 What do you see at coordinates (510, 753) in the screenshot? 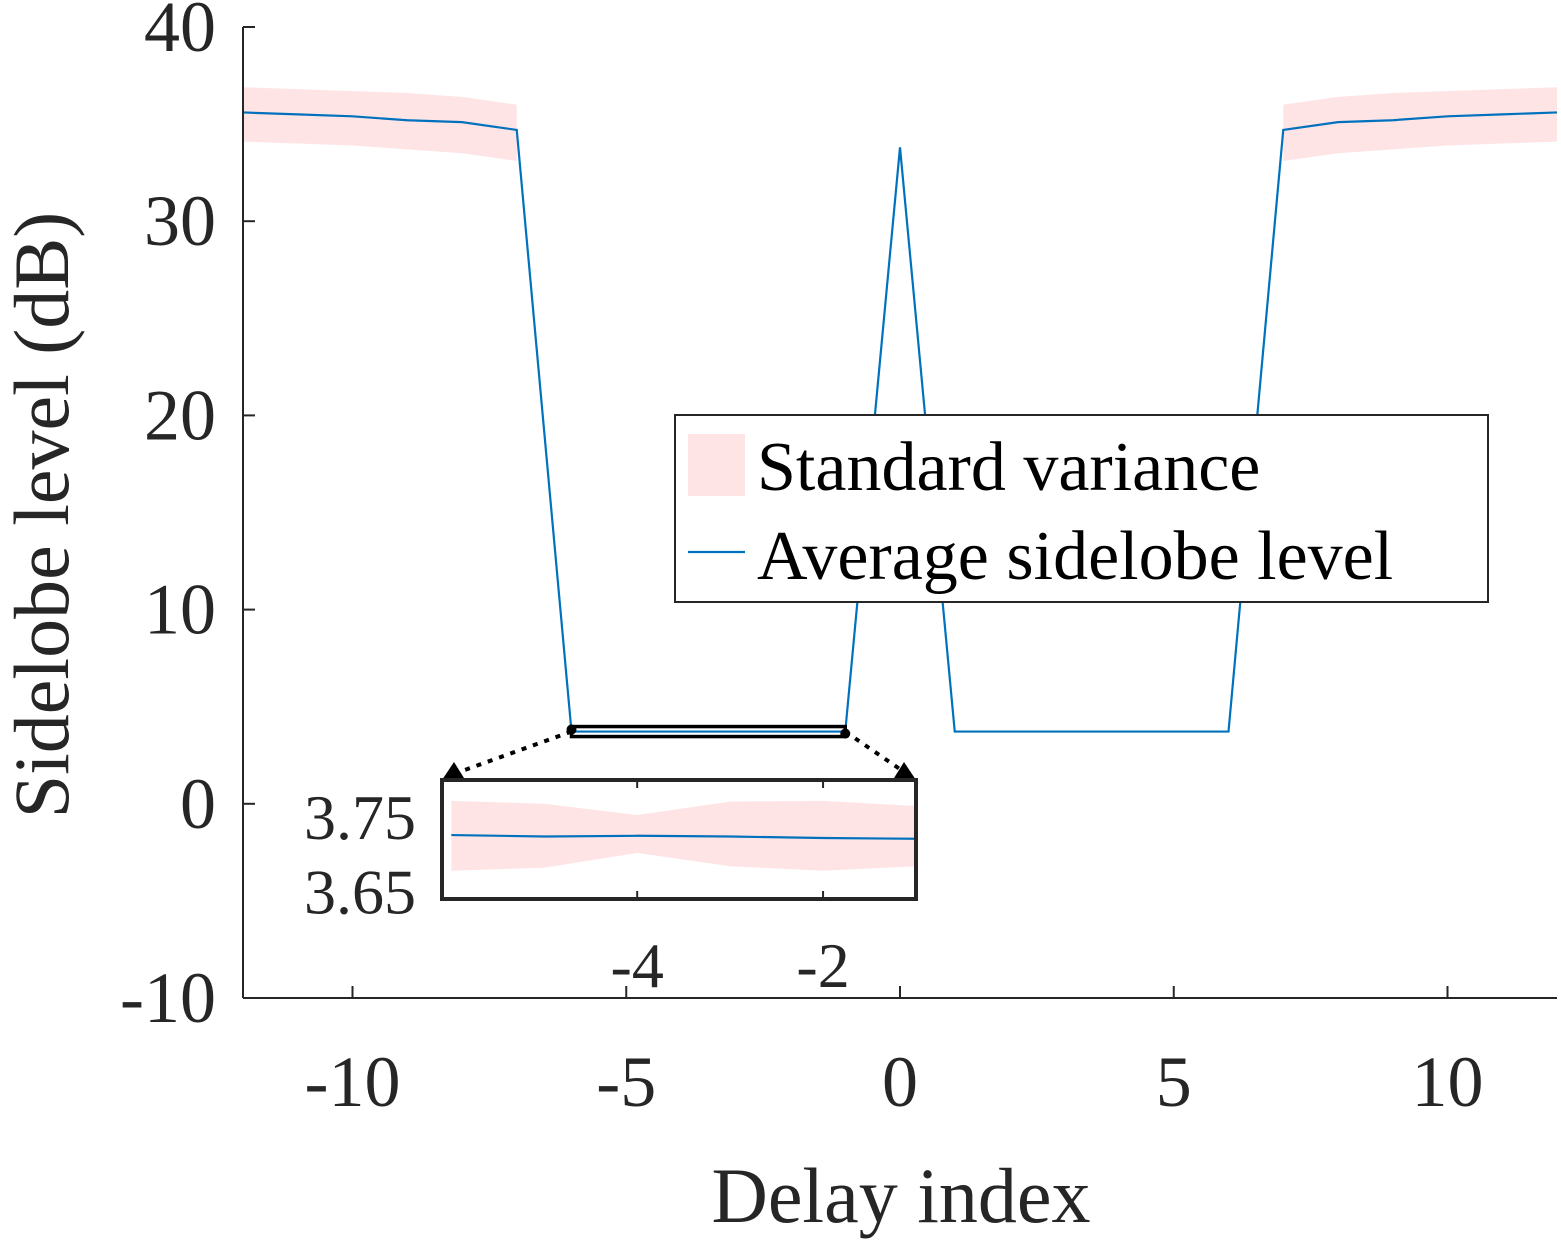
I see `zoom-connector-left` at bounding box center [510, 753].